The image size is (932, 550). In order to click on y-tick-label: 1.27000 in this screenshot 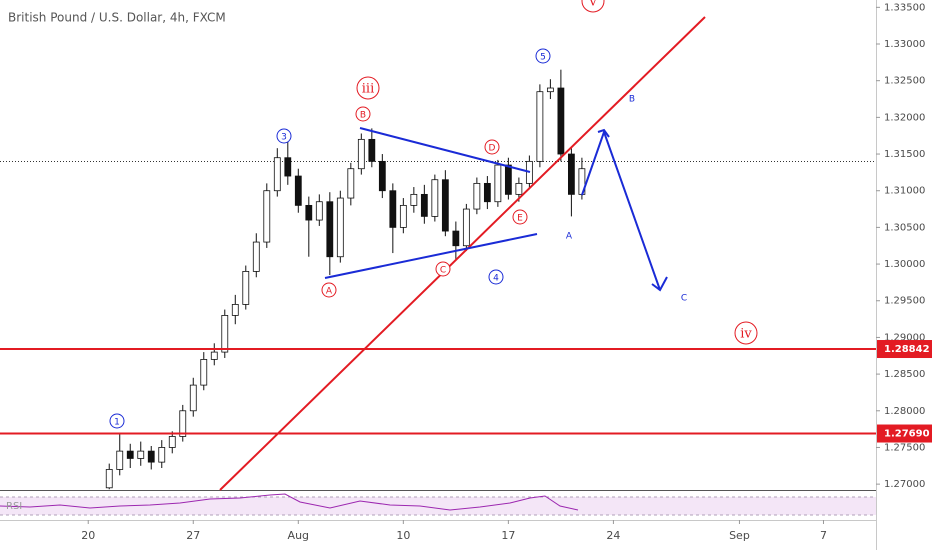, I will do `click(904, 484)`.